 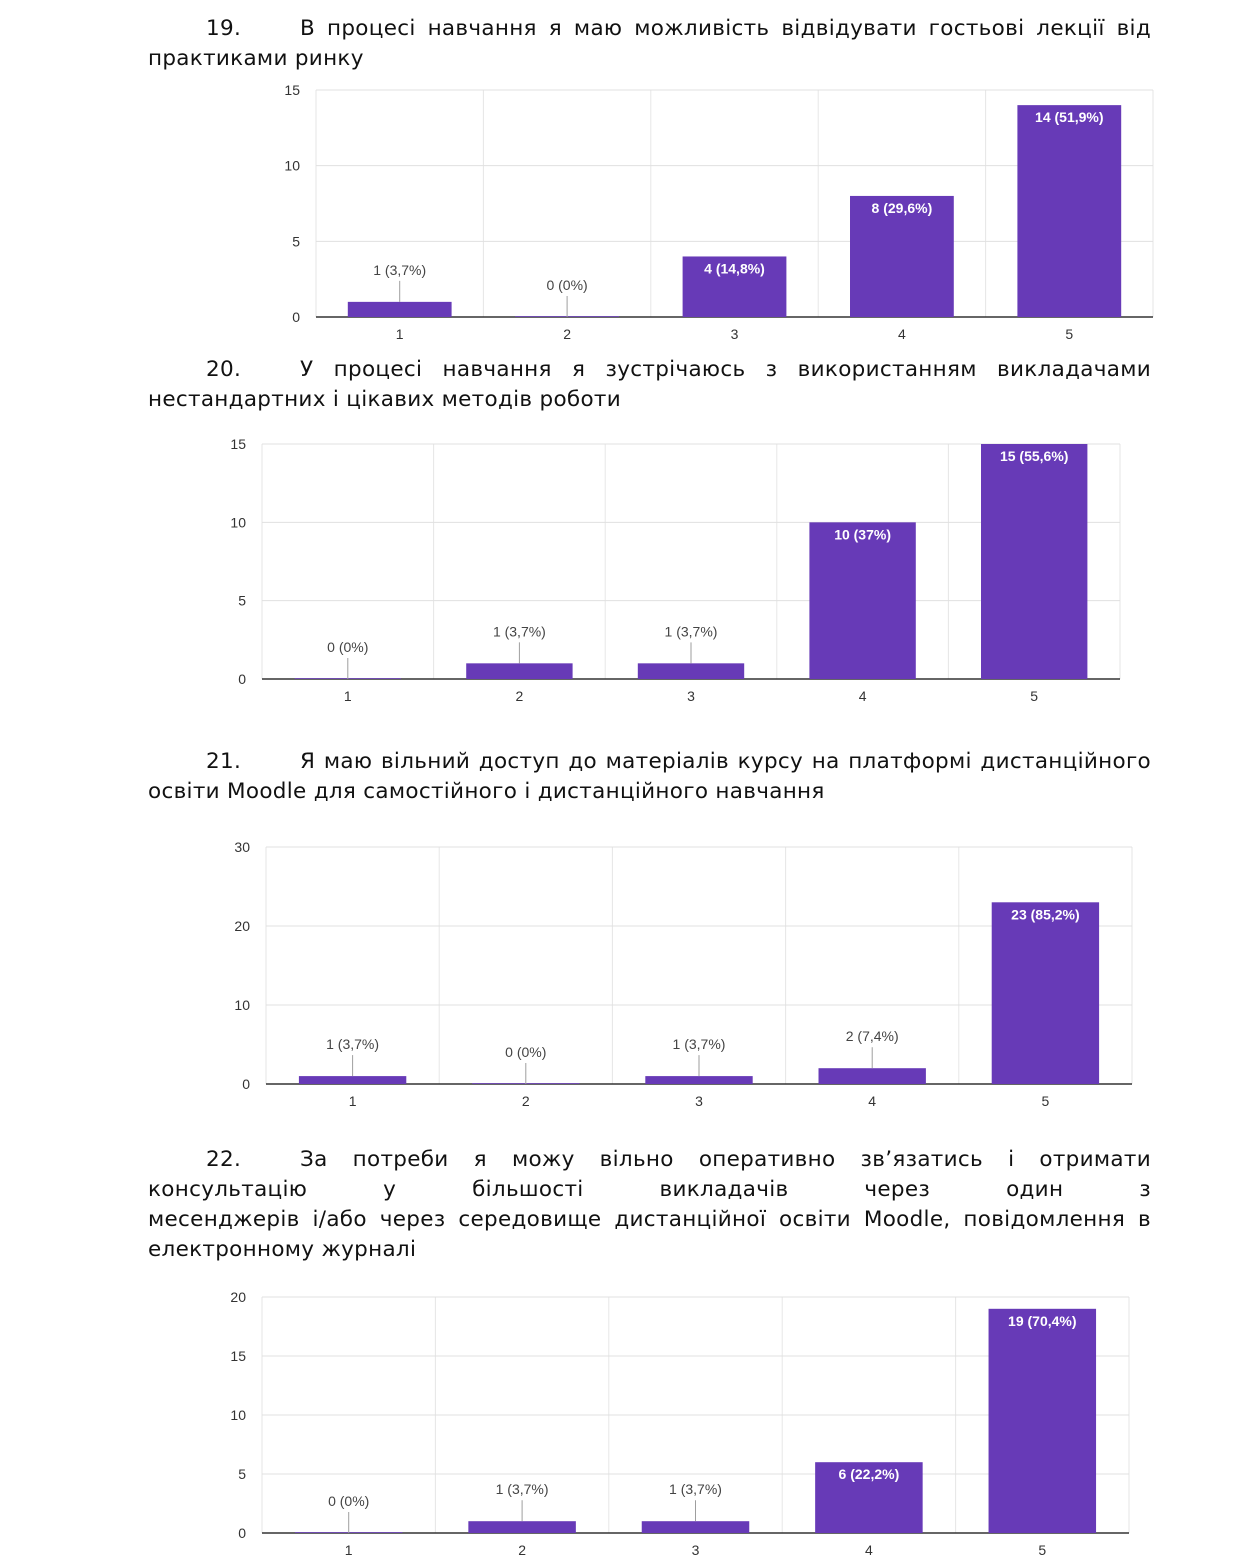 I want to click on data-label: 14 (51,9%), so click(x=1069, y=117).